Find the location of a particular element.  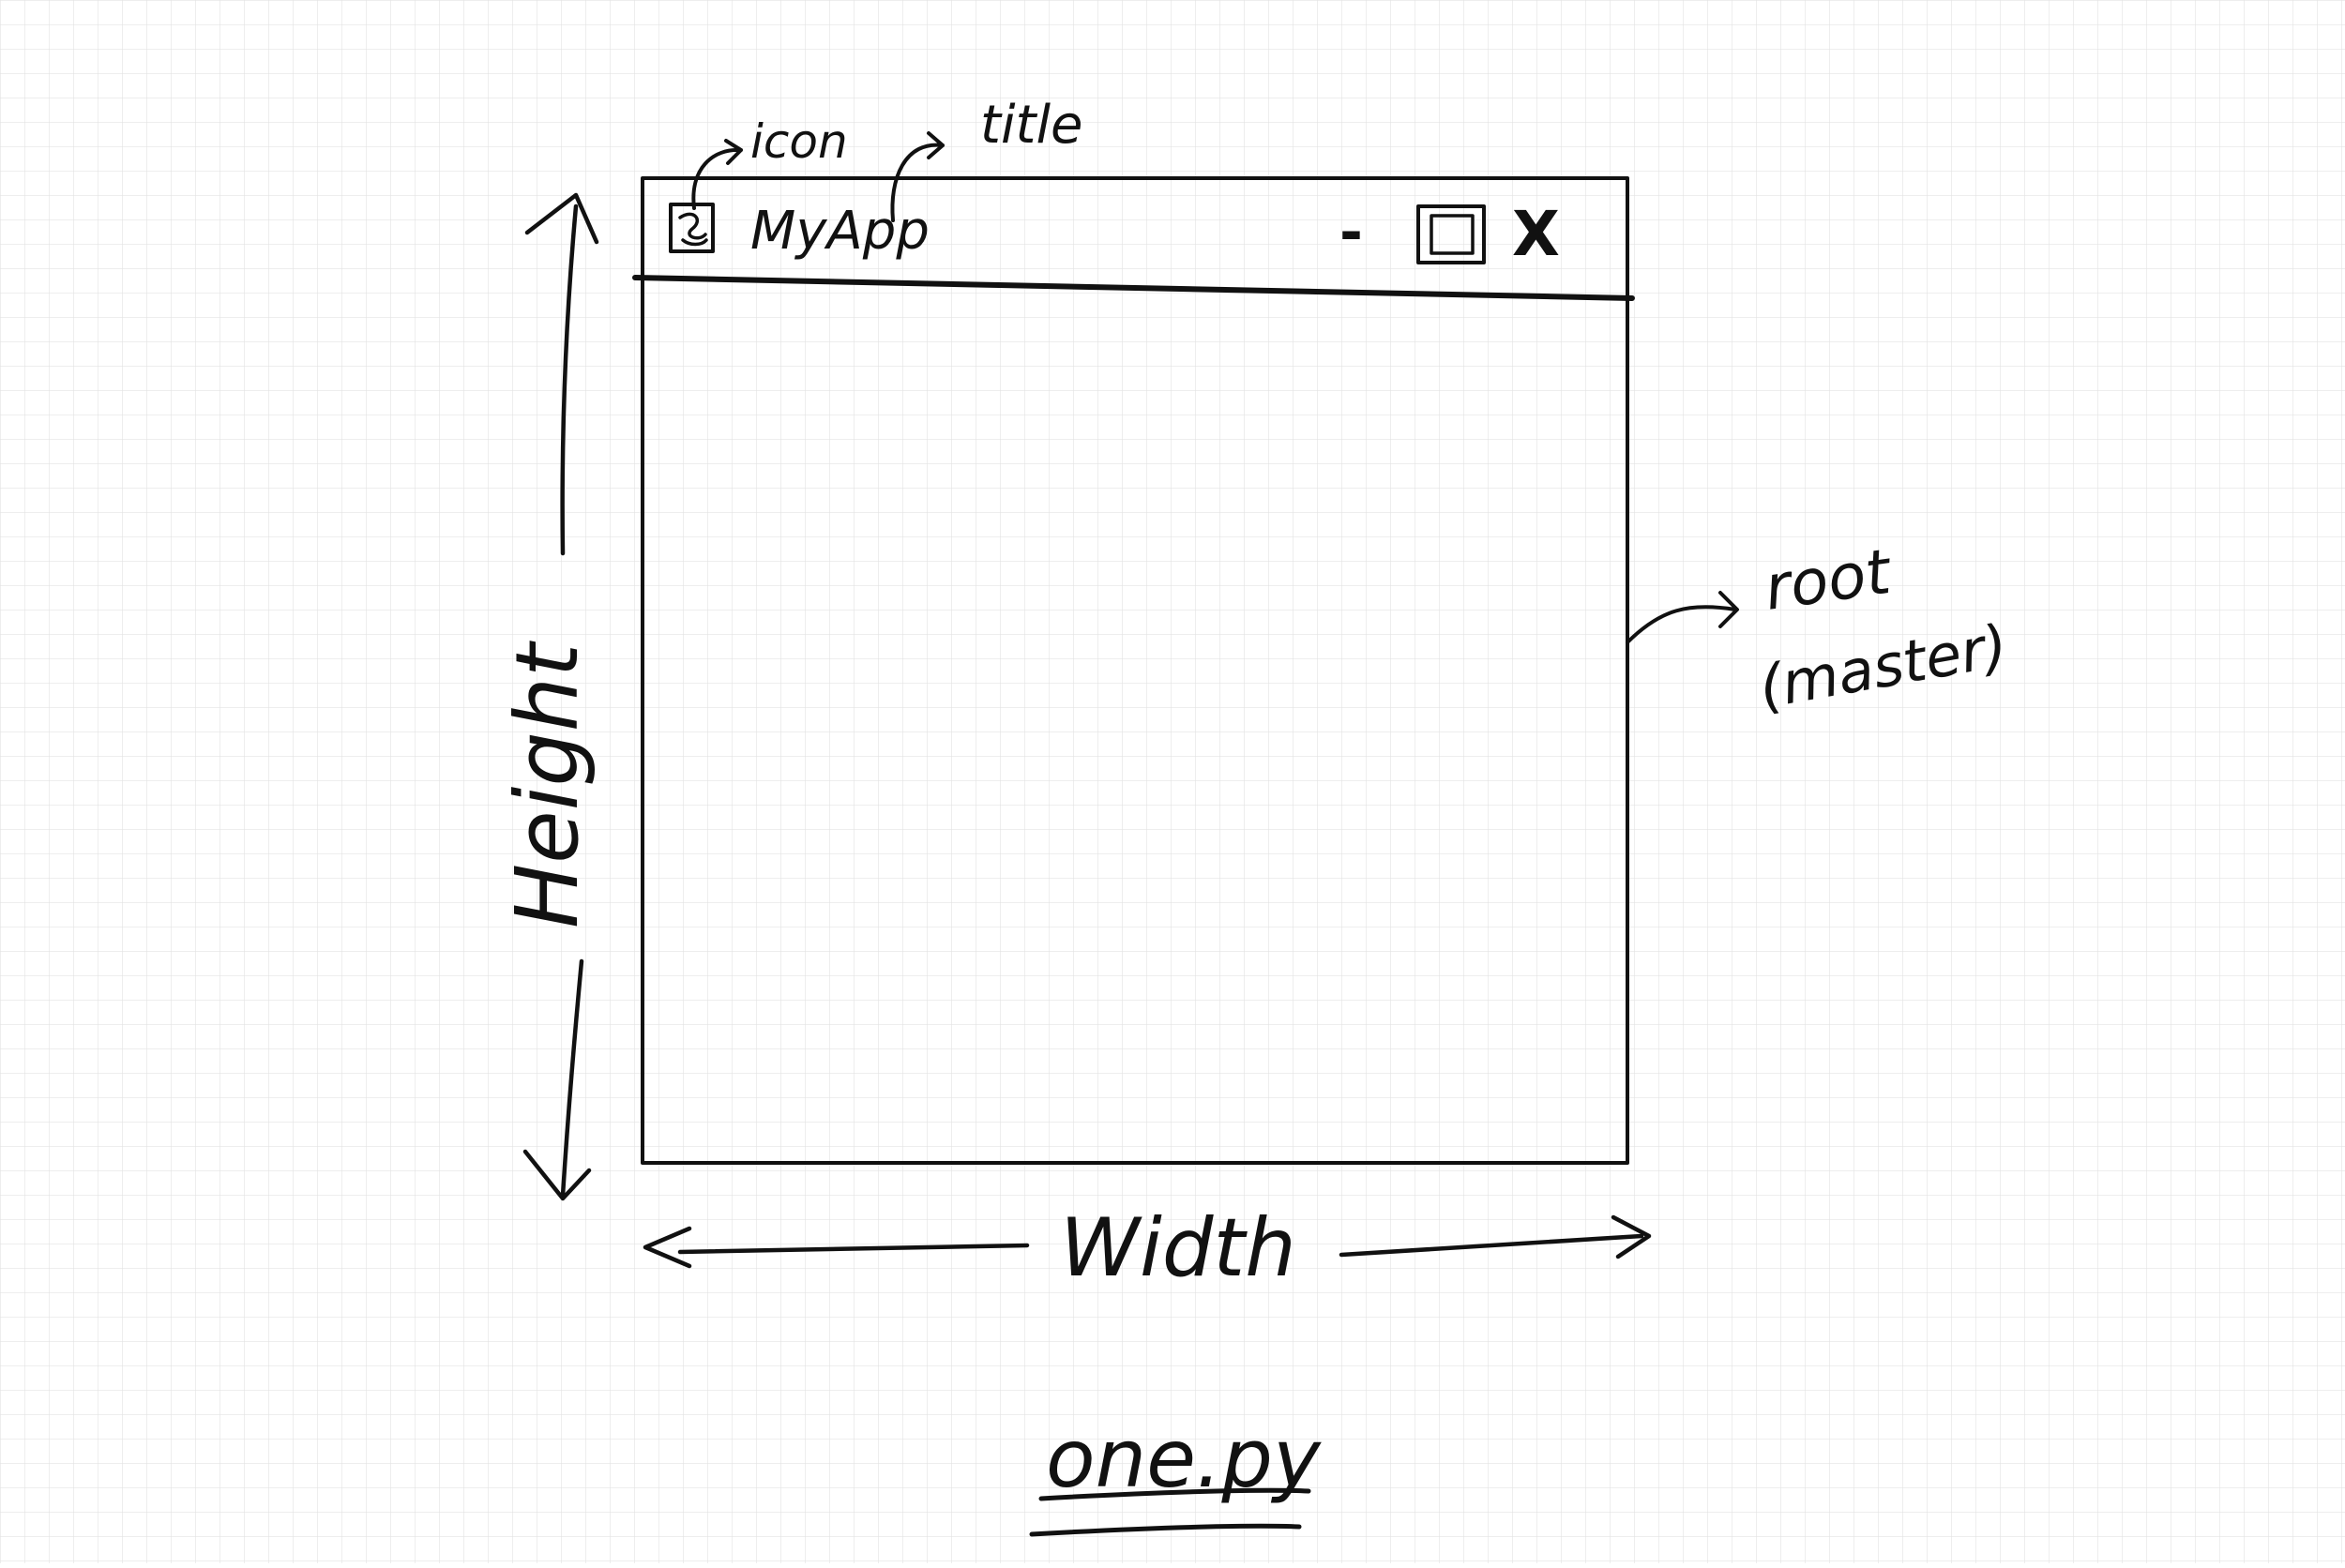

window-title: MyApp is located at coordinates (840, 231).